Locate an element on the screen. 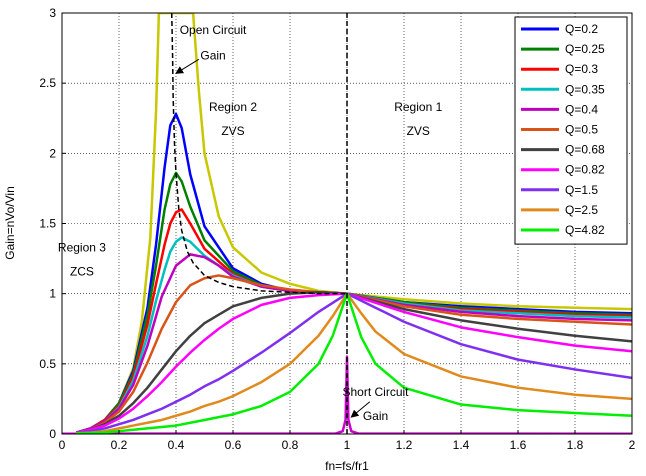 This screenshot has width=646, height=476. x-tick-label: 1.2 is located at coordinates (404, 445).